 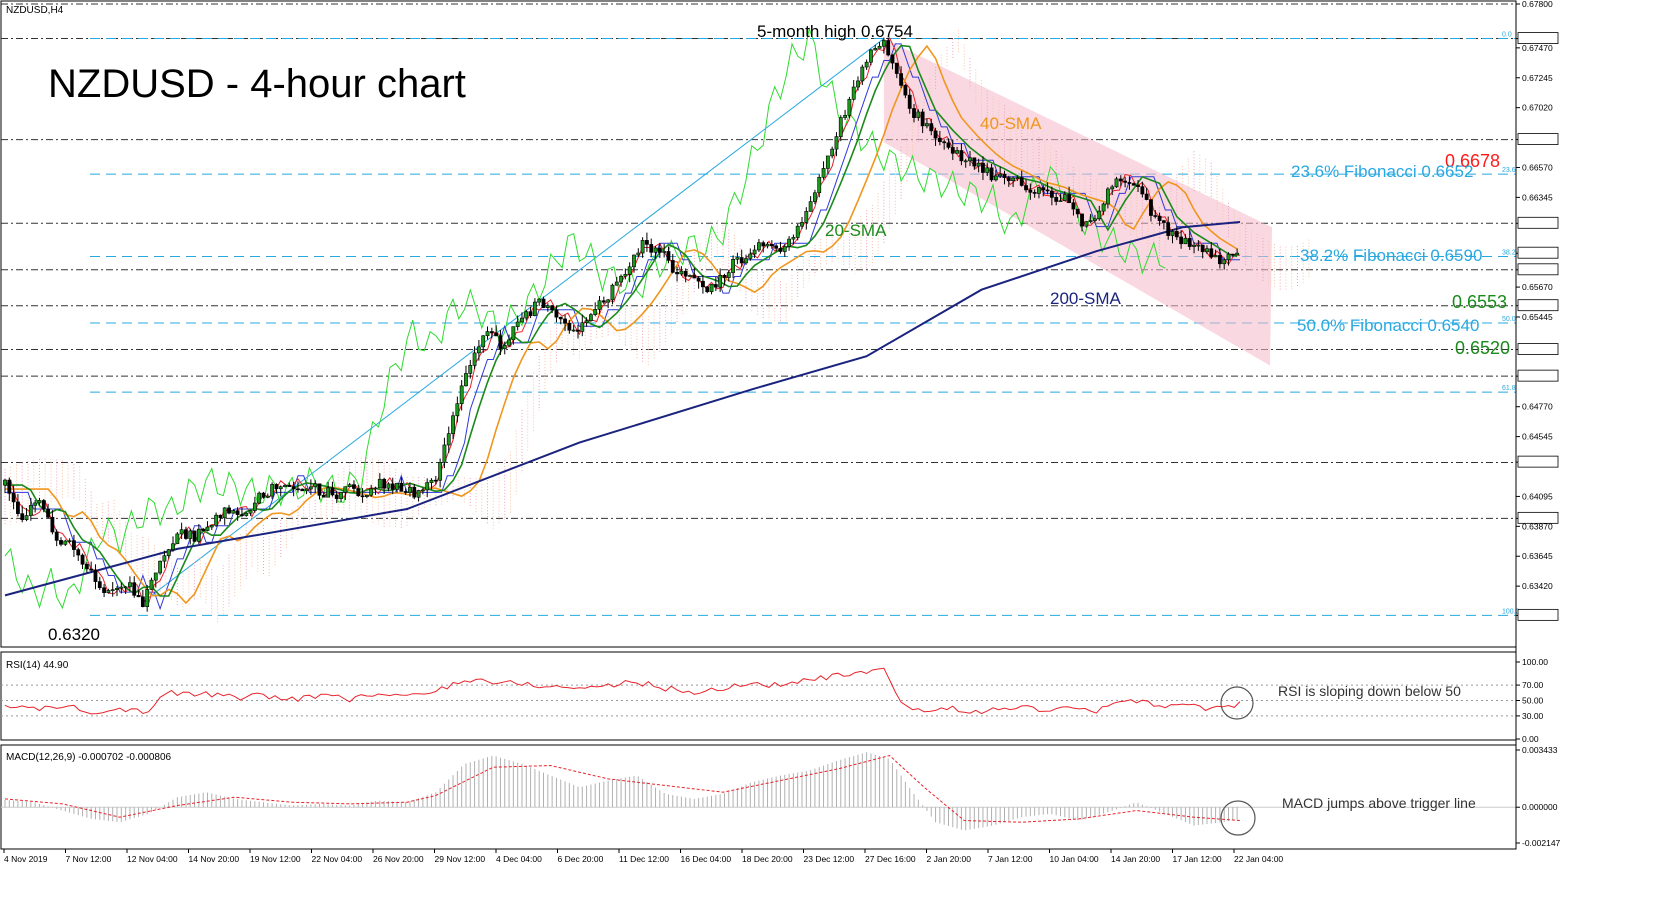 I want to click on time-axis-label: 26 Nov 20:00, so click(x=398, y=859).